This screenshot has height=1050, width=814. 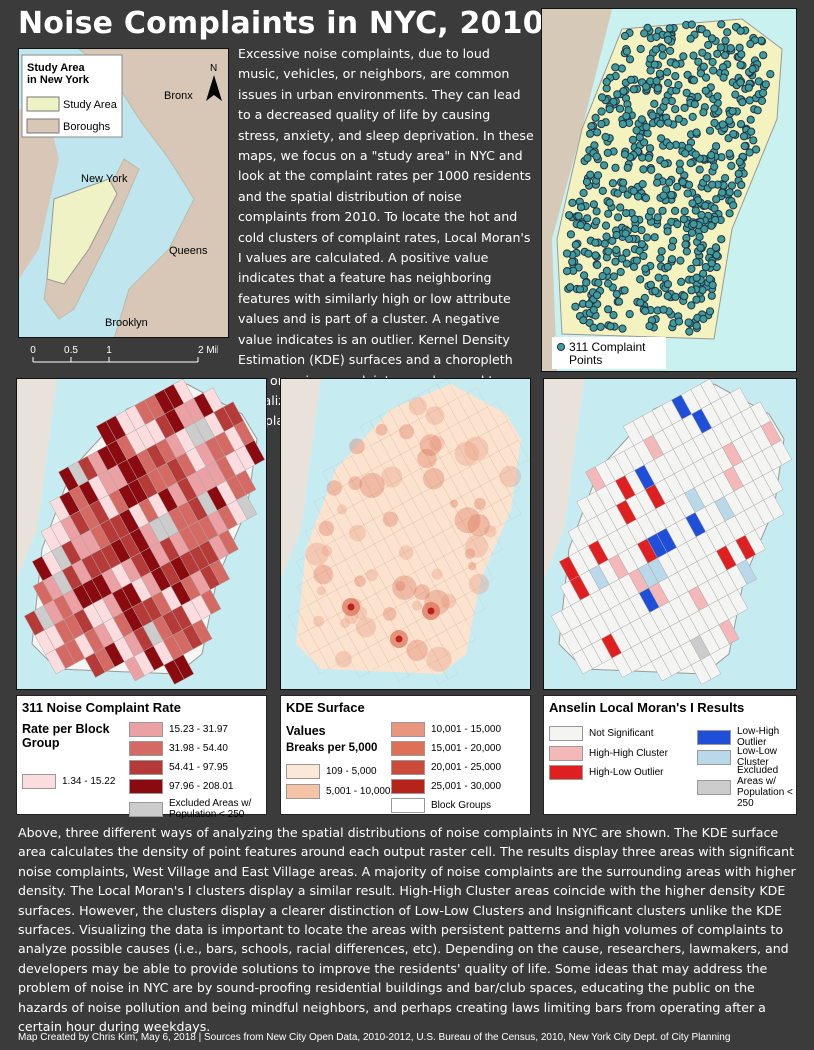 I want to click on legend-swatch, so click(x=146, y=729).